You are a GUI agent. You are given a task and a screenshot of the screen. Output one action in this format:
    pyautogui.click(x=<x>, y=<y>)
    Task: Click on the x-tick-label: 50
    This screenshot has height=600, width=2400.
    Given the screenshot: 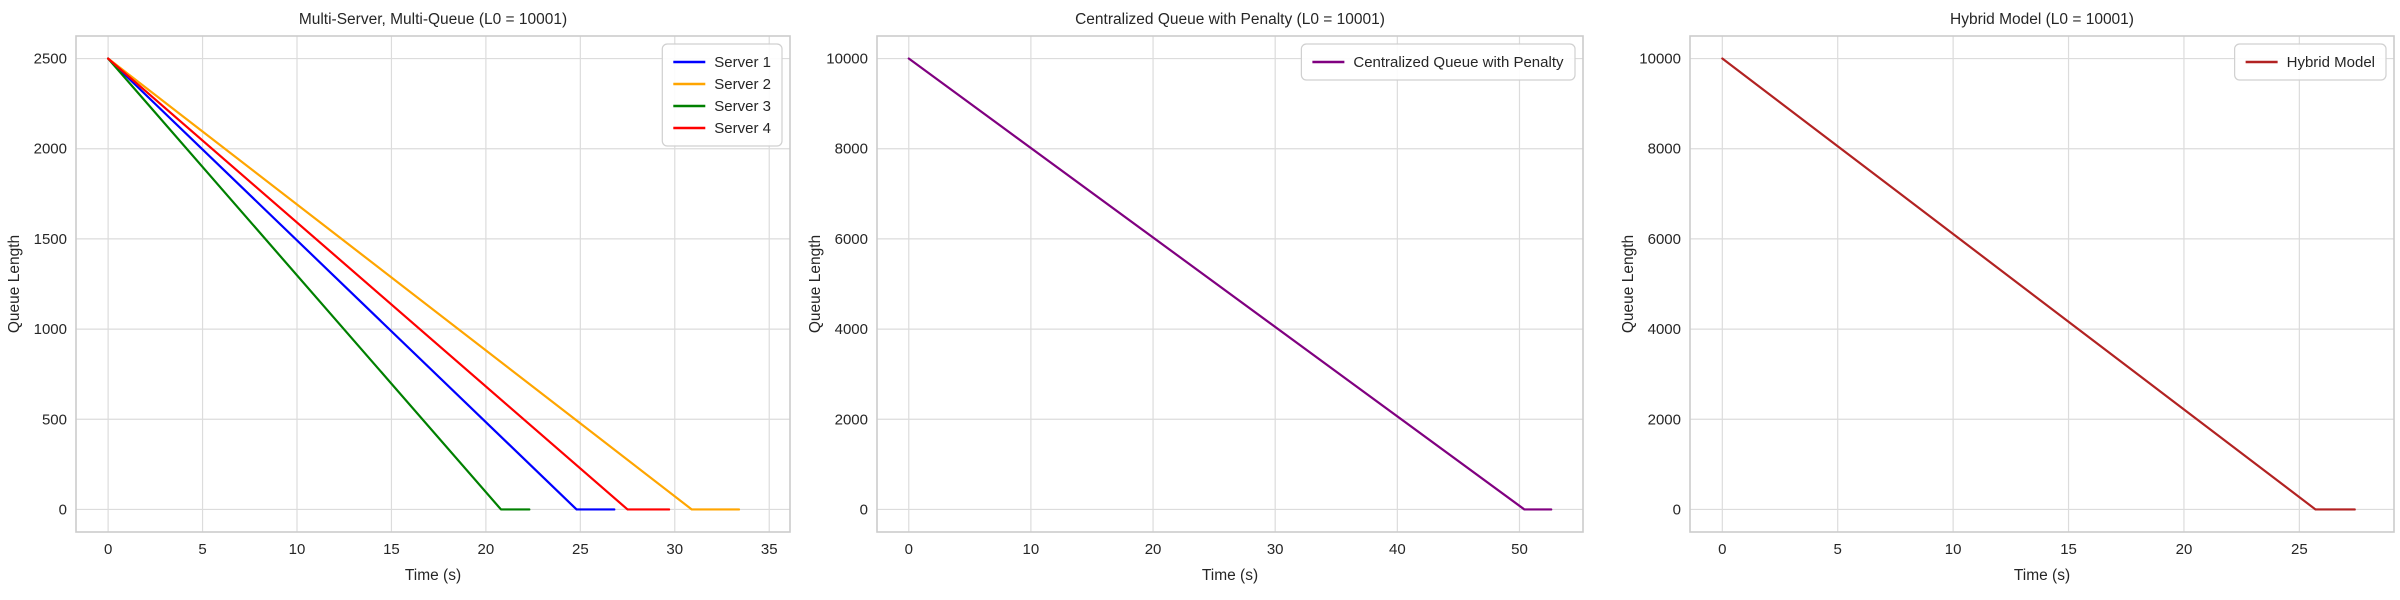 What is the action you would take?
    pyautogui.click(x=1519, y=549)
    